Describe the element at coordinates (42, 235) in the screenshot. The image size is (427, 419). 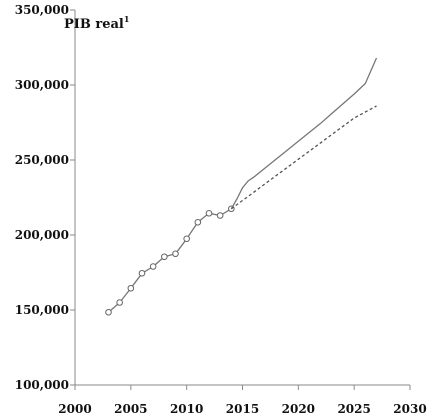
I see `y-tick-label: 200,000` at that location.